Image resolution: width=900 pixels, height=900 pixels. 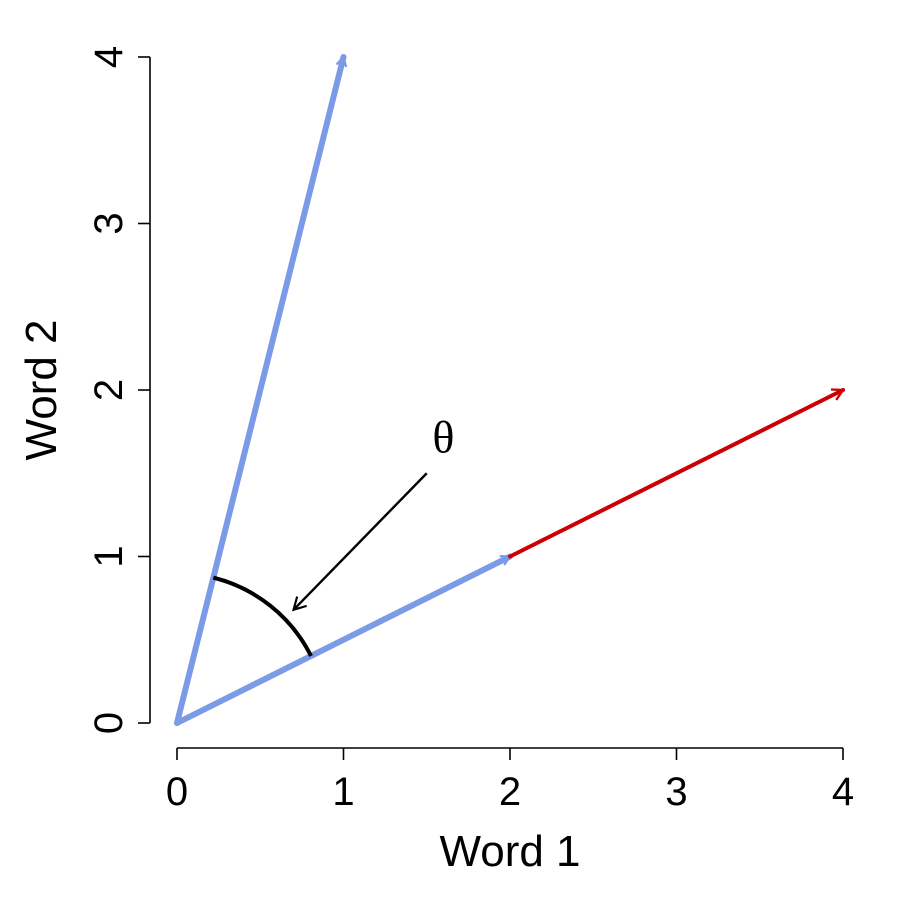 What do you see at coordinates (109, 556) in the screenshot?
I see `y-tick-label: 1` at bounding box center [109, 556].